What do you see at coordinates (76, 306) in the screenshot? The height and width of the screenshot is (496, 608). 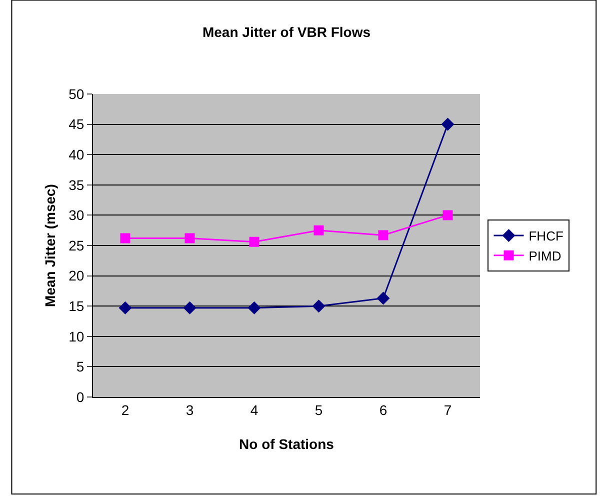 I see `y-tick-label: 15` at bounding box center [76, 306].